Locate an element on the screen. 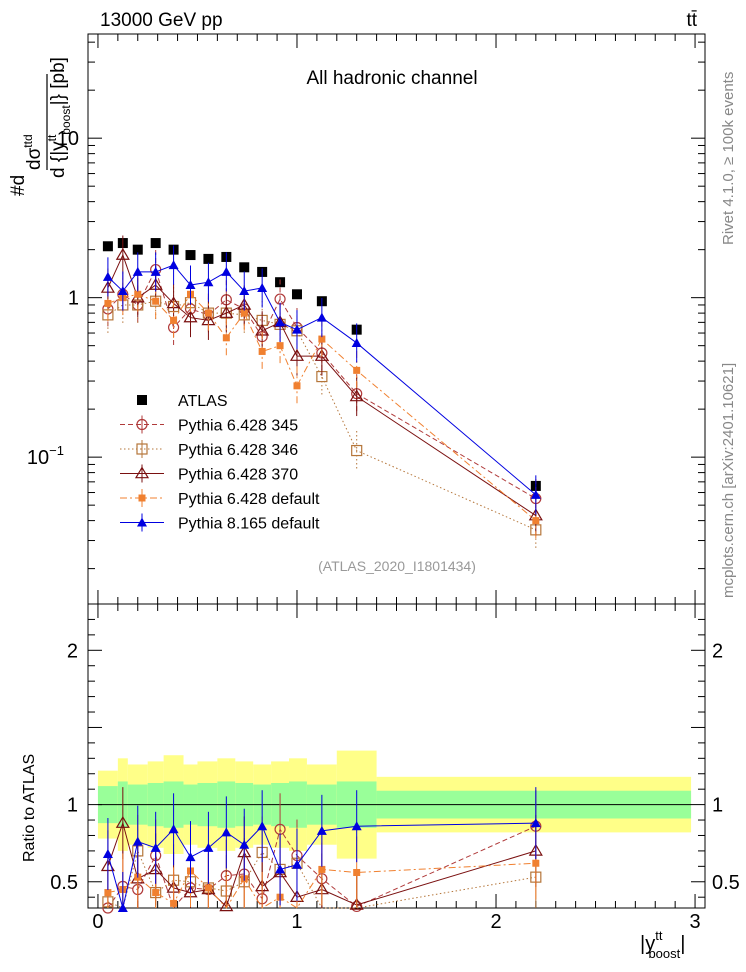 Image resolution: width=746 pixels, height=972 pixels. process-label: tt̄ is located at coordinates (691, 20).